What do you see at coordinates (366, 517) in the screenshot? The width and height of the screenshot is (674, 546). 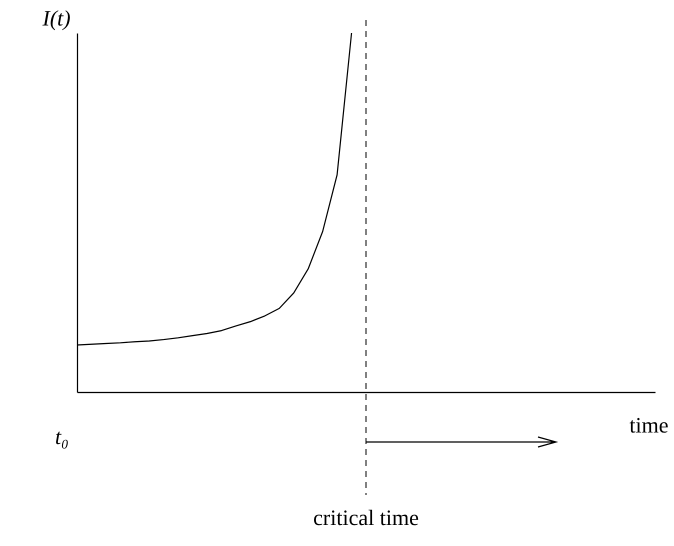 I see `text: critical time` at bounding box center [366, 517].